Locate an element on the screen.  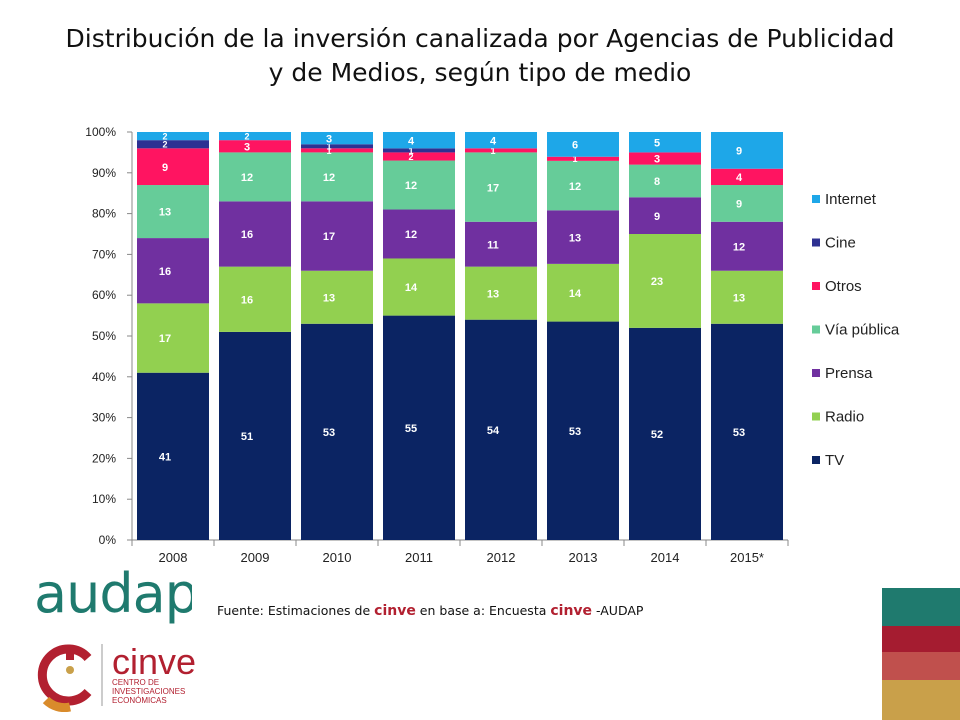
data-label: 55 is located at coordinates (411, 429).